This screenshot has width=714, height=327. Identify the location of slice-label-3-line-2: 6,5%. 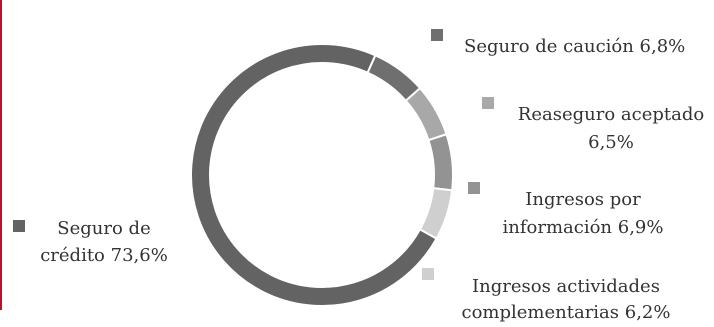
(611, 142).